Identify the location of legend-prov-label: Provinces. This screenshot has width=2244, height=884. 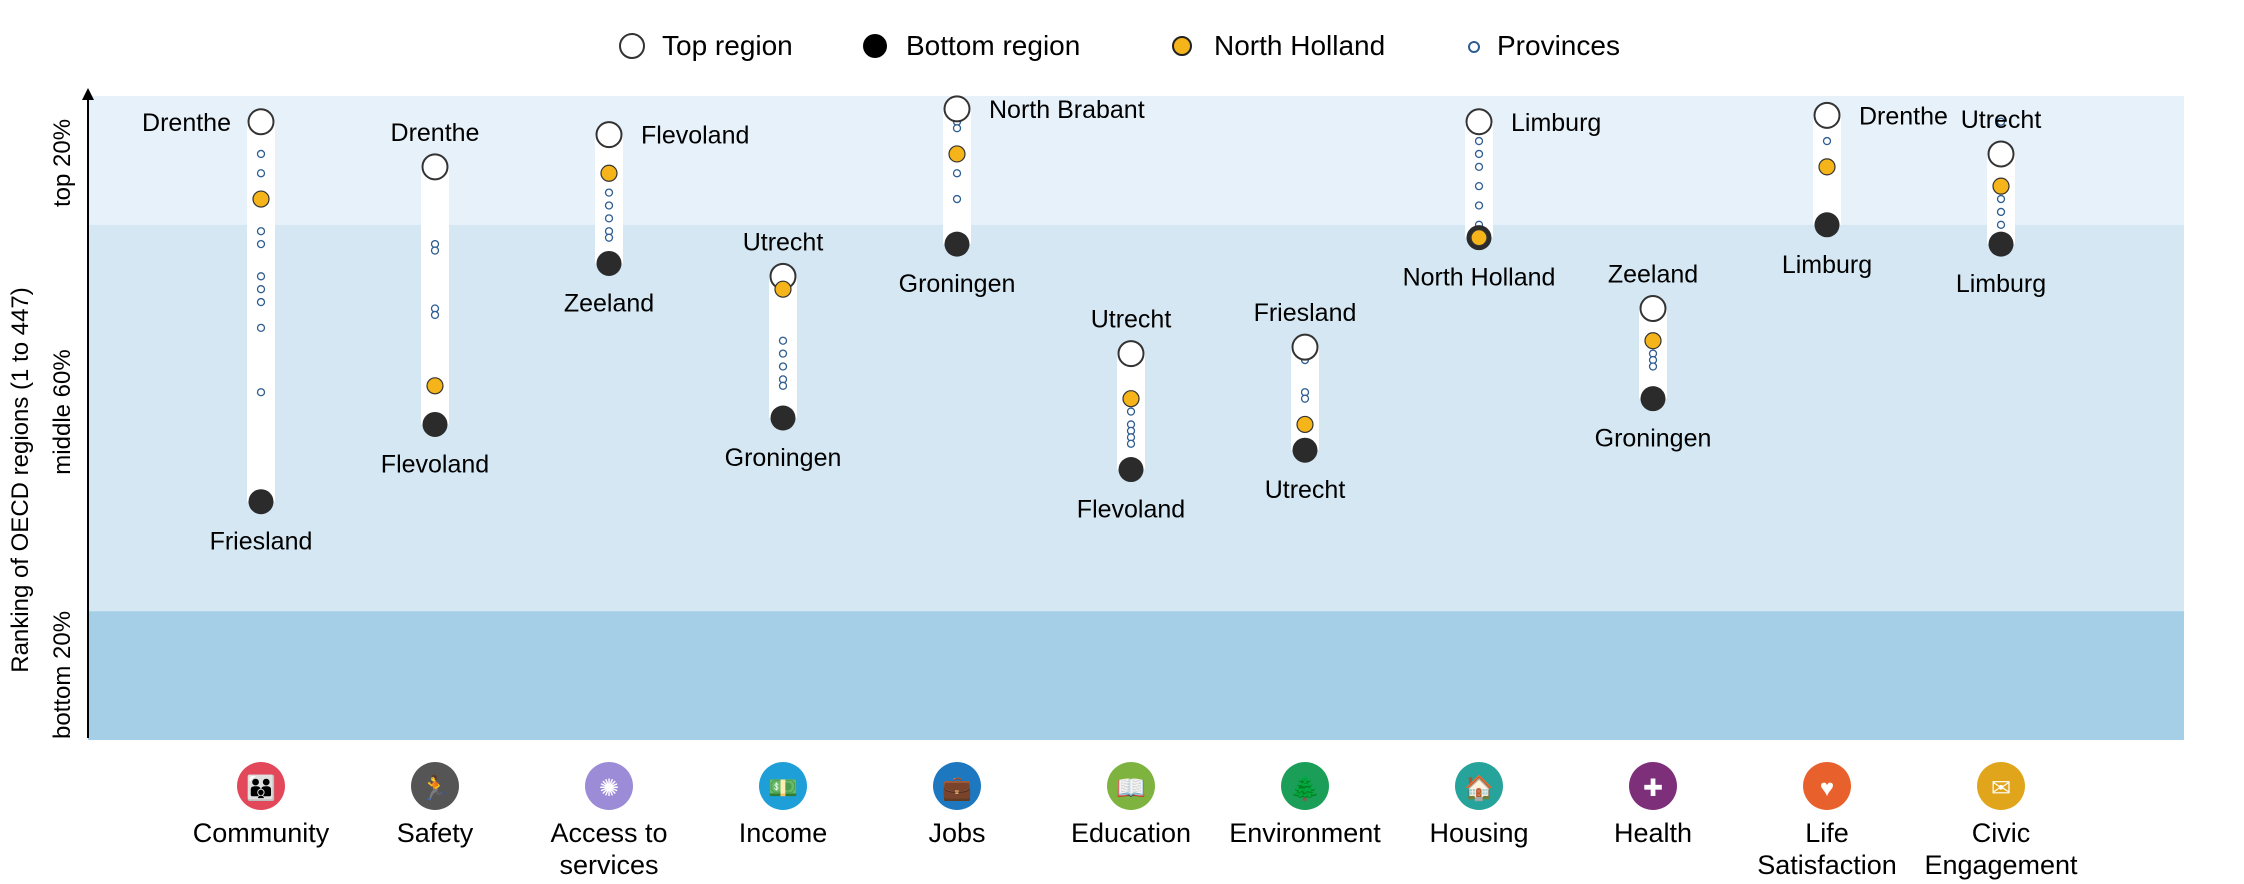
(1558, 45).